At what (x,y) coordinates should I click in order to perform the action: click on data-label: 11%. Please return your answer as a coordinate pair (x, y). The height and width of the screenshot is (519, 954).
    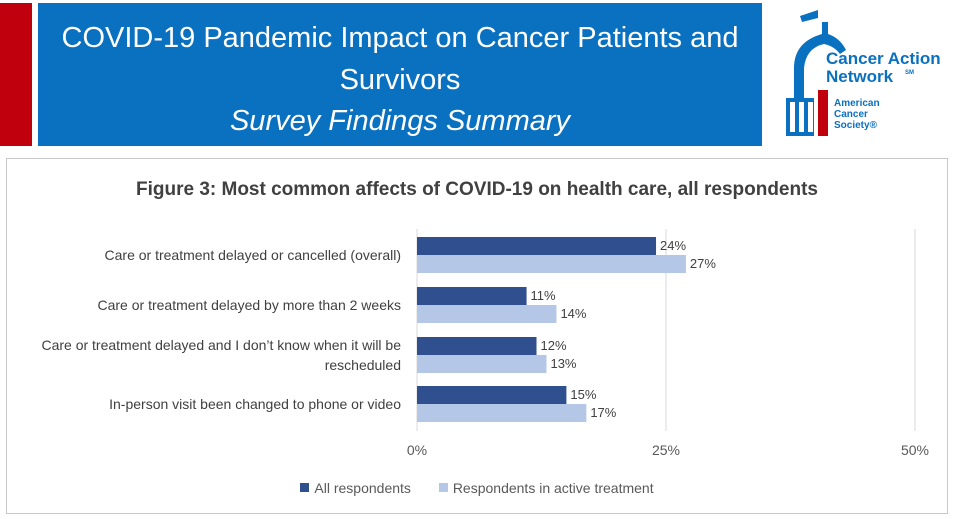
    Looking at the image, I should click on (543, 295).